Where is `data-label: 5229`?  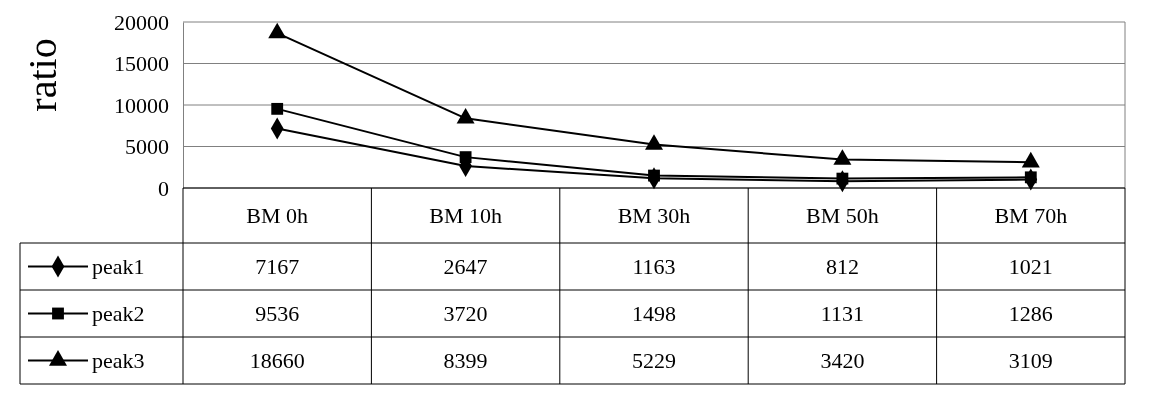 data-label: 5229 is located at coordinates (654, 360).